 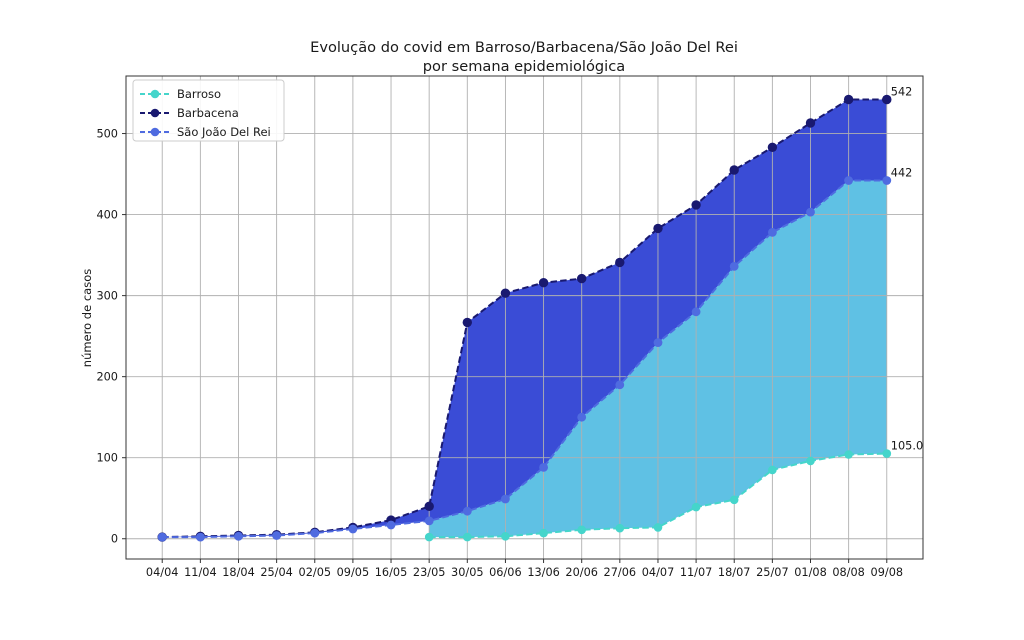 What do you see at coordinates (467, 572) in the screenshot?
I see `x-tick-label: 30/05` at bounding box center [467, 572].